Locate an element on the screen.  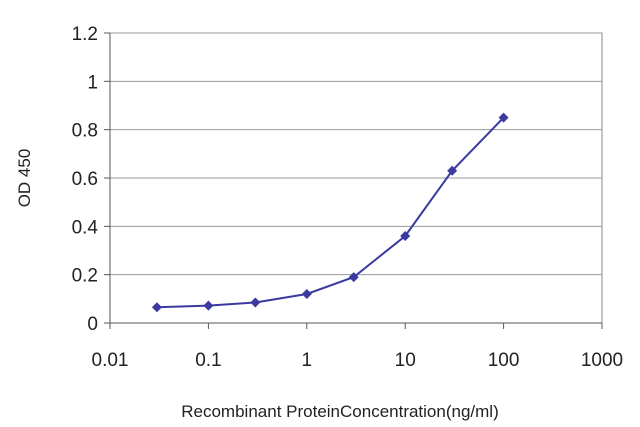
y-tick-label: 0 is located at coordinates (92, 324).